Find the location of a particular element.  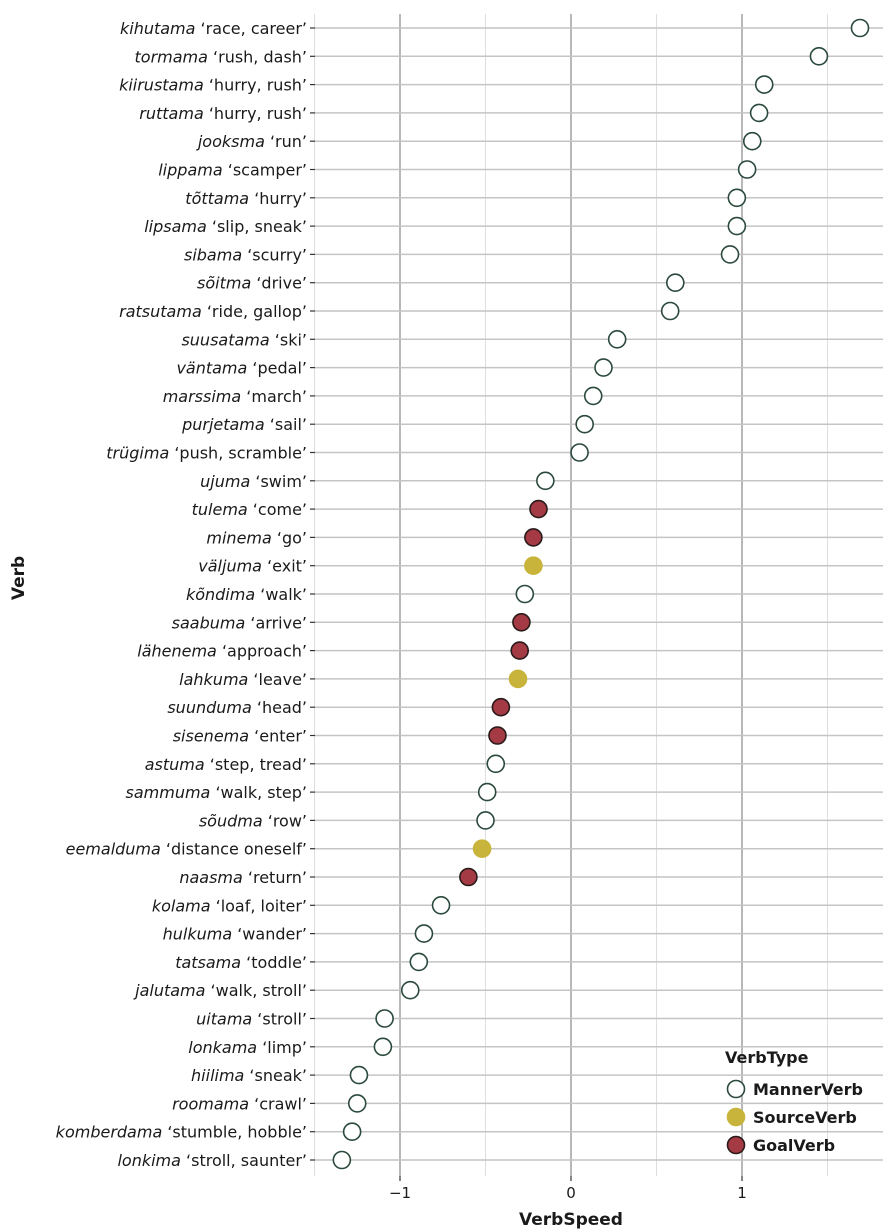

verb-gloss: ‘limp’ is located at coordinates (282, 1047).